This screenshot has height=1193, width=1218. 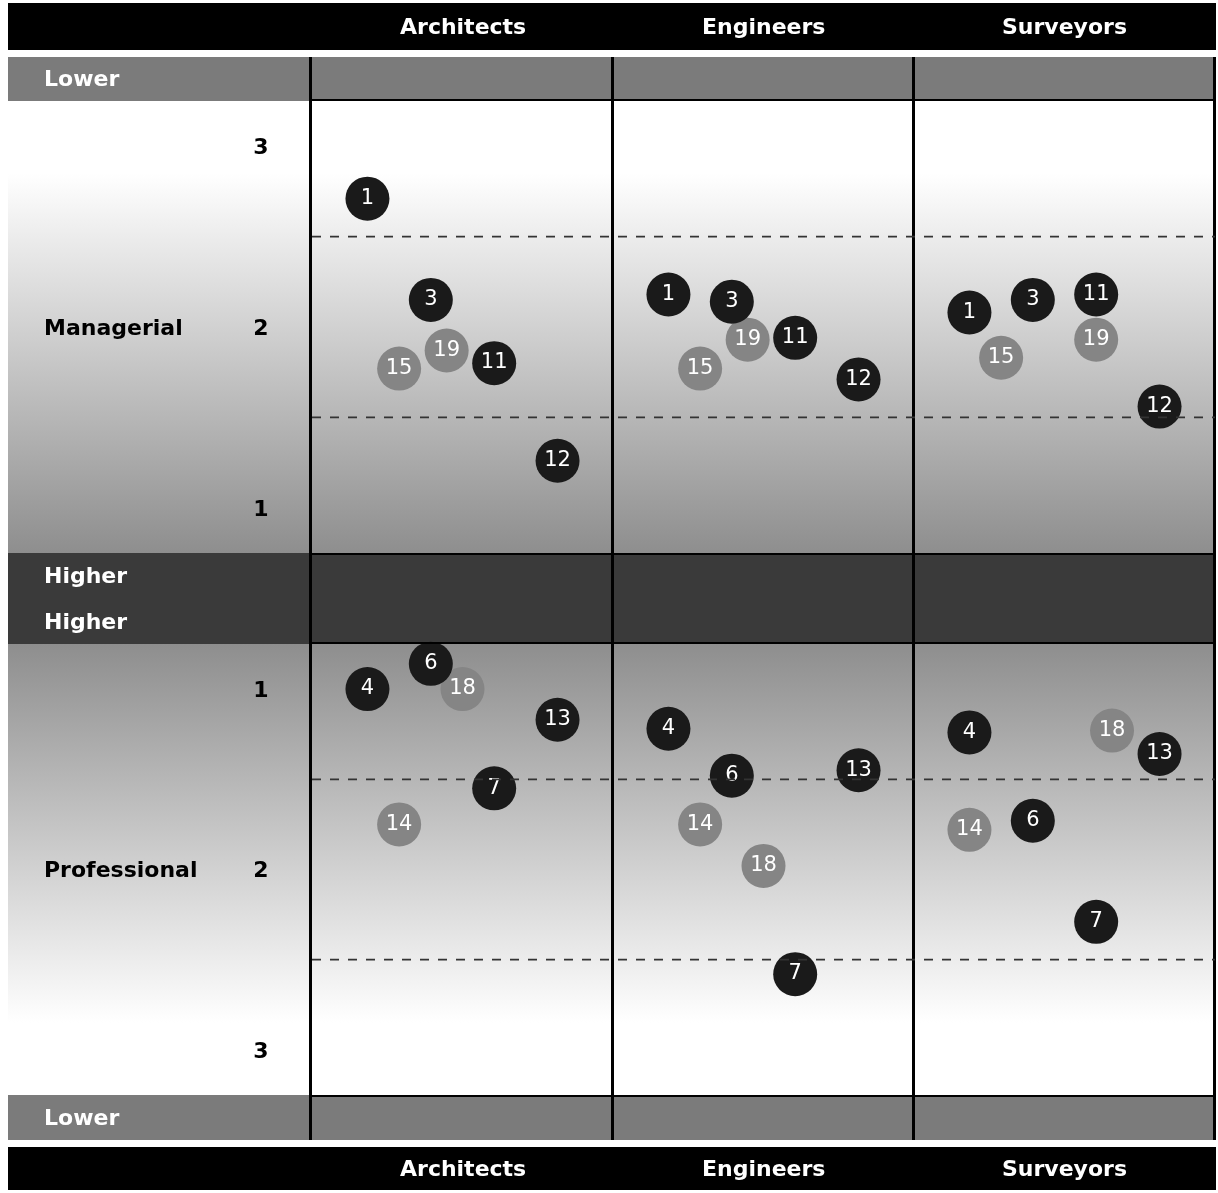 What do you see at coordinates (1159, 752) in the screenshot?
I see `series-label: 13` at bounding box center [1159, 752].